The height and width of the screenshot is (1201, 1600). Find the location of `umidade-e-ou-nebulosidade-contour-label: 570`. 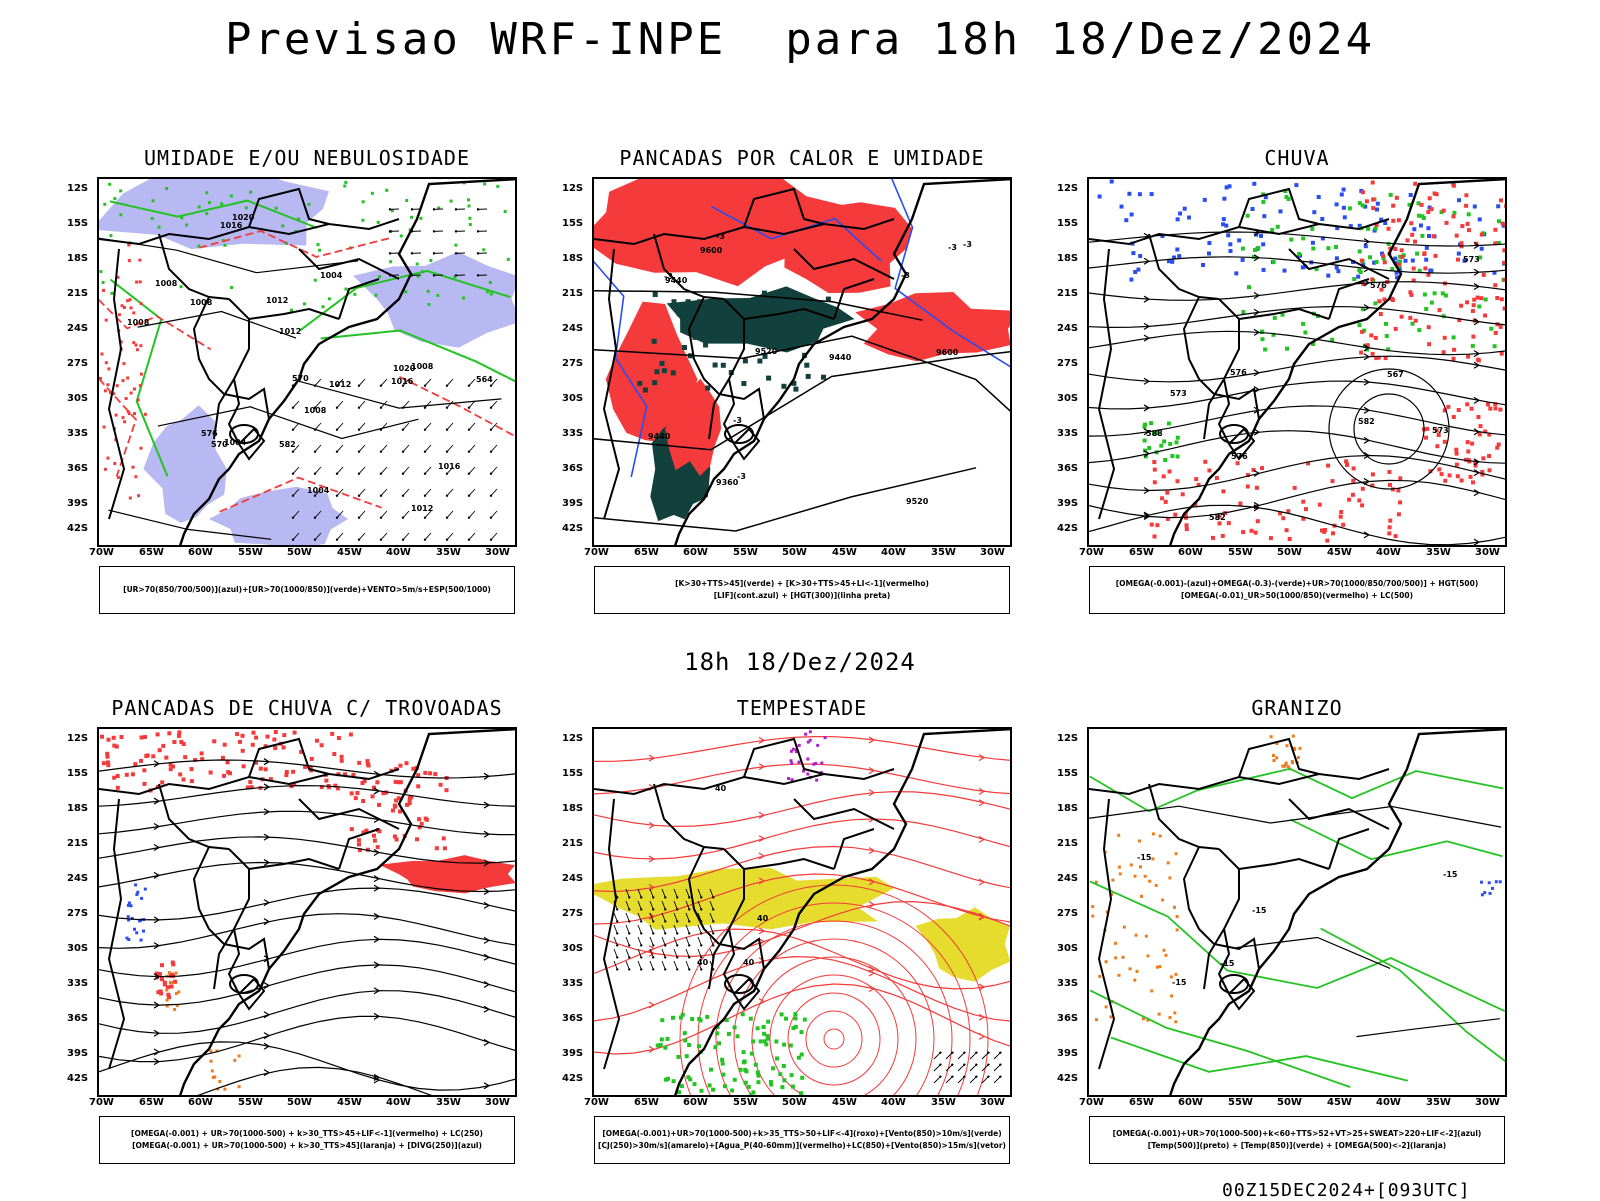

umidade-e-ou-nebulosidade-contour-label: 570 is located at coordinates (300, 378).